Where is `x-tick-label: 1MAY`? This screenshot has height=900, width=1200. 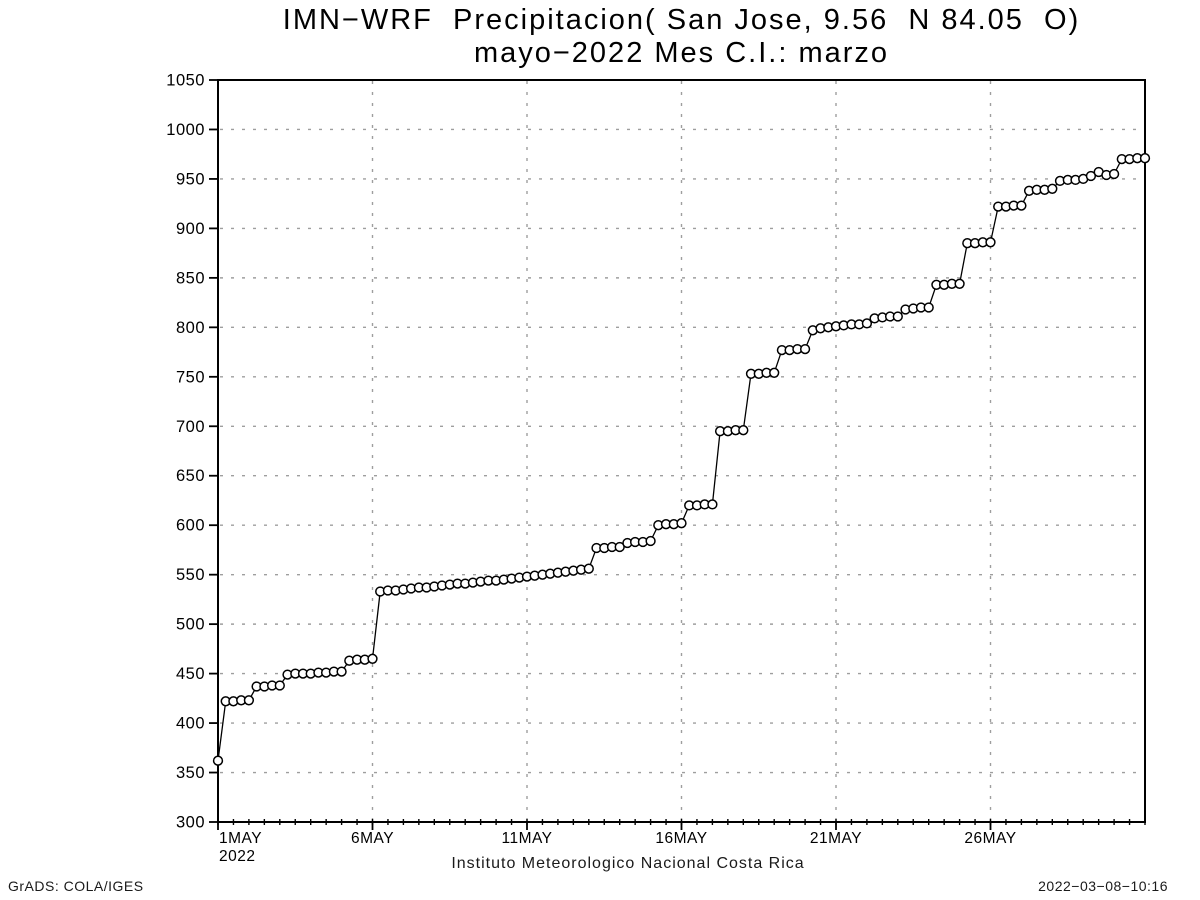
x-tick-label: 1MAY is located at coordinates (240, 838).